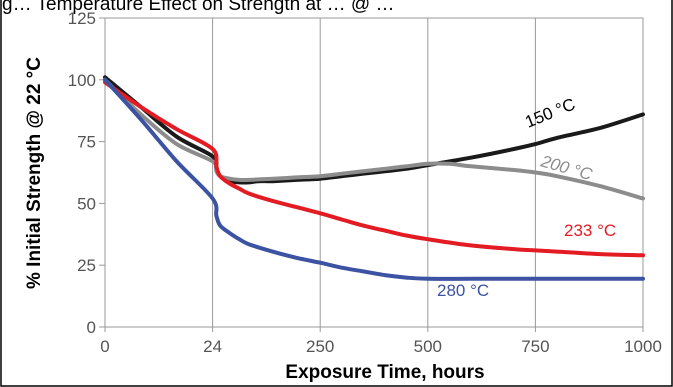  What do you see at coordinates (91, 327) in the screenshot?
I see `y-tick-label: 0` at bounding box center [91, 327].